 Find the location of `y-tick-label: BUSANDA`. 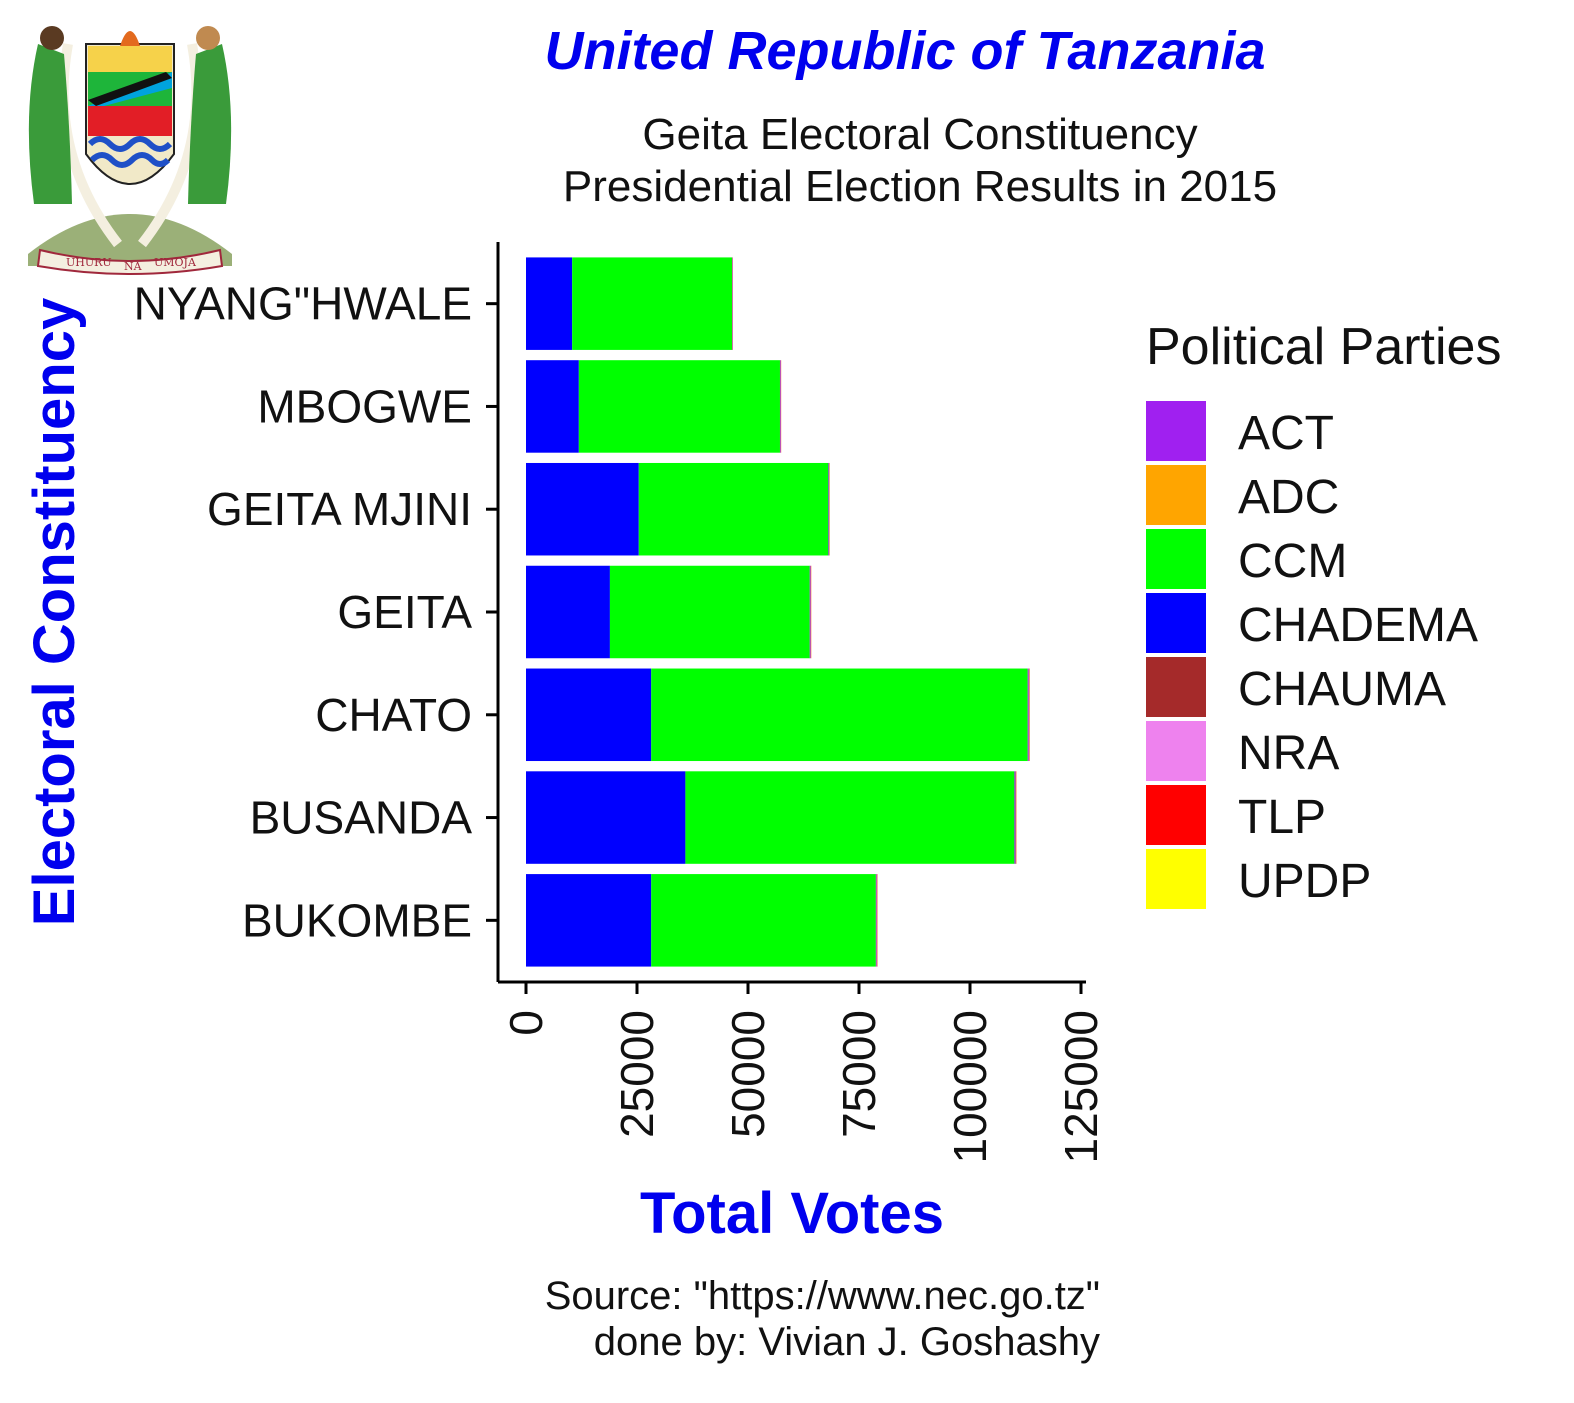

y-tick-label: BUSANDA is located at coordinates (361, 818).